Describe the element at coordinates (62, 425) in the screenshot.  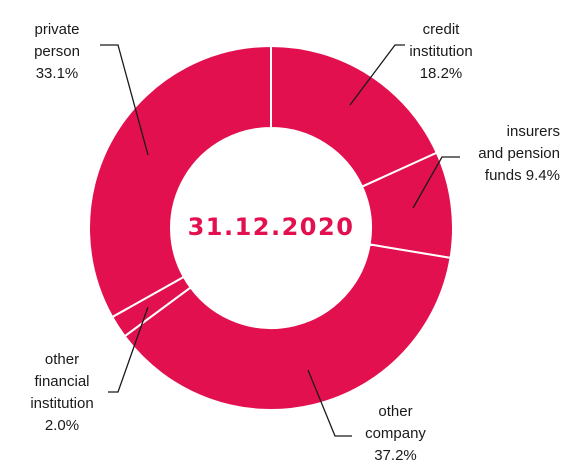
I see `value-label: 2.0%` at that location.